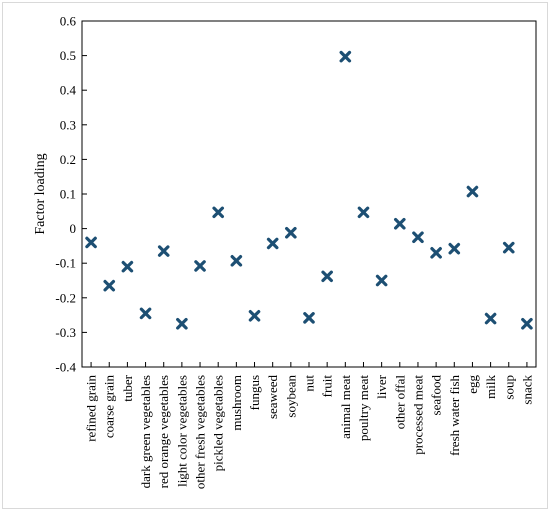  What do you see at coordinates (65, 332) in the screenshot?
I see `y-tick-label: -0.3` at bounding box center [65, 332].